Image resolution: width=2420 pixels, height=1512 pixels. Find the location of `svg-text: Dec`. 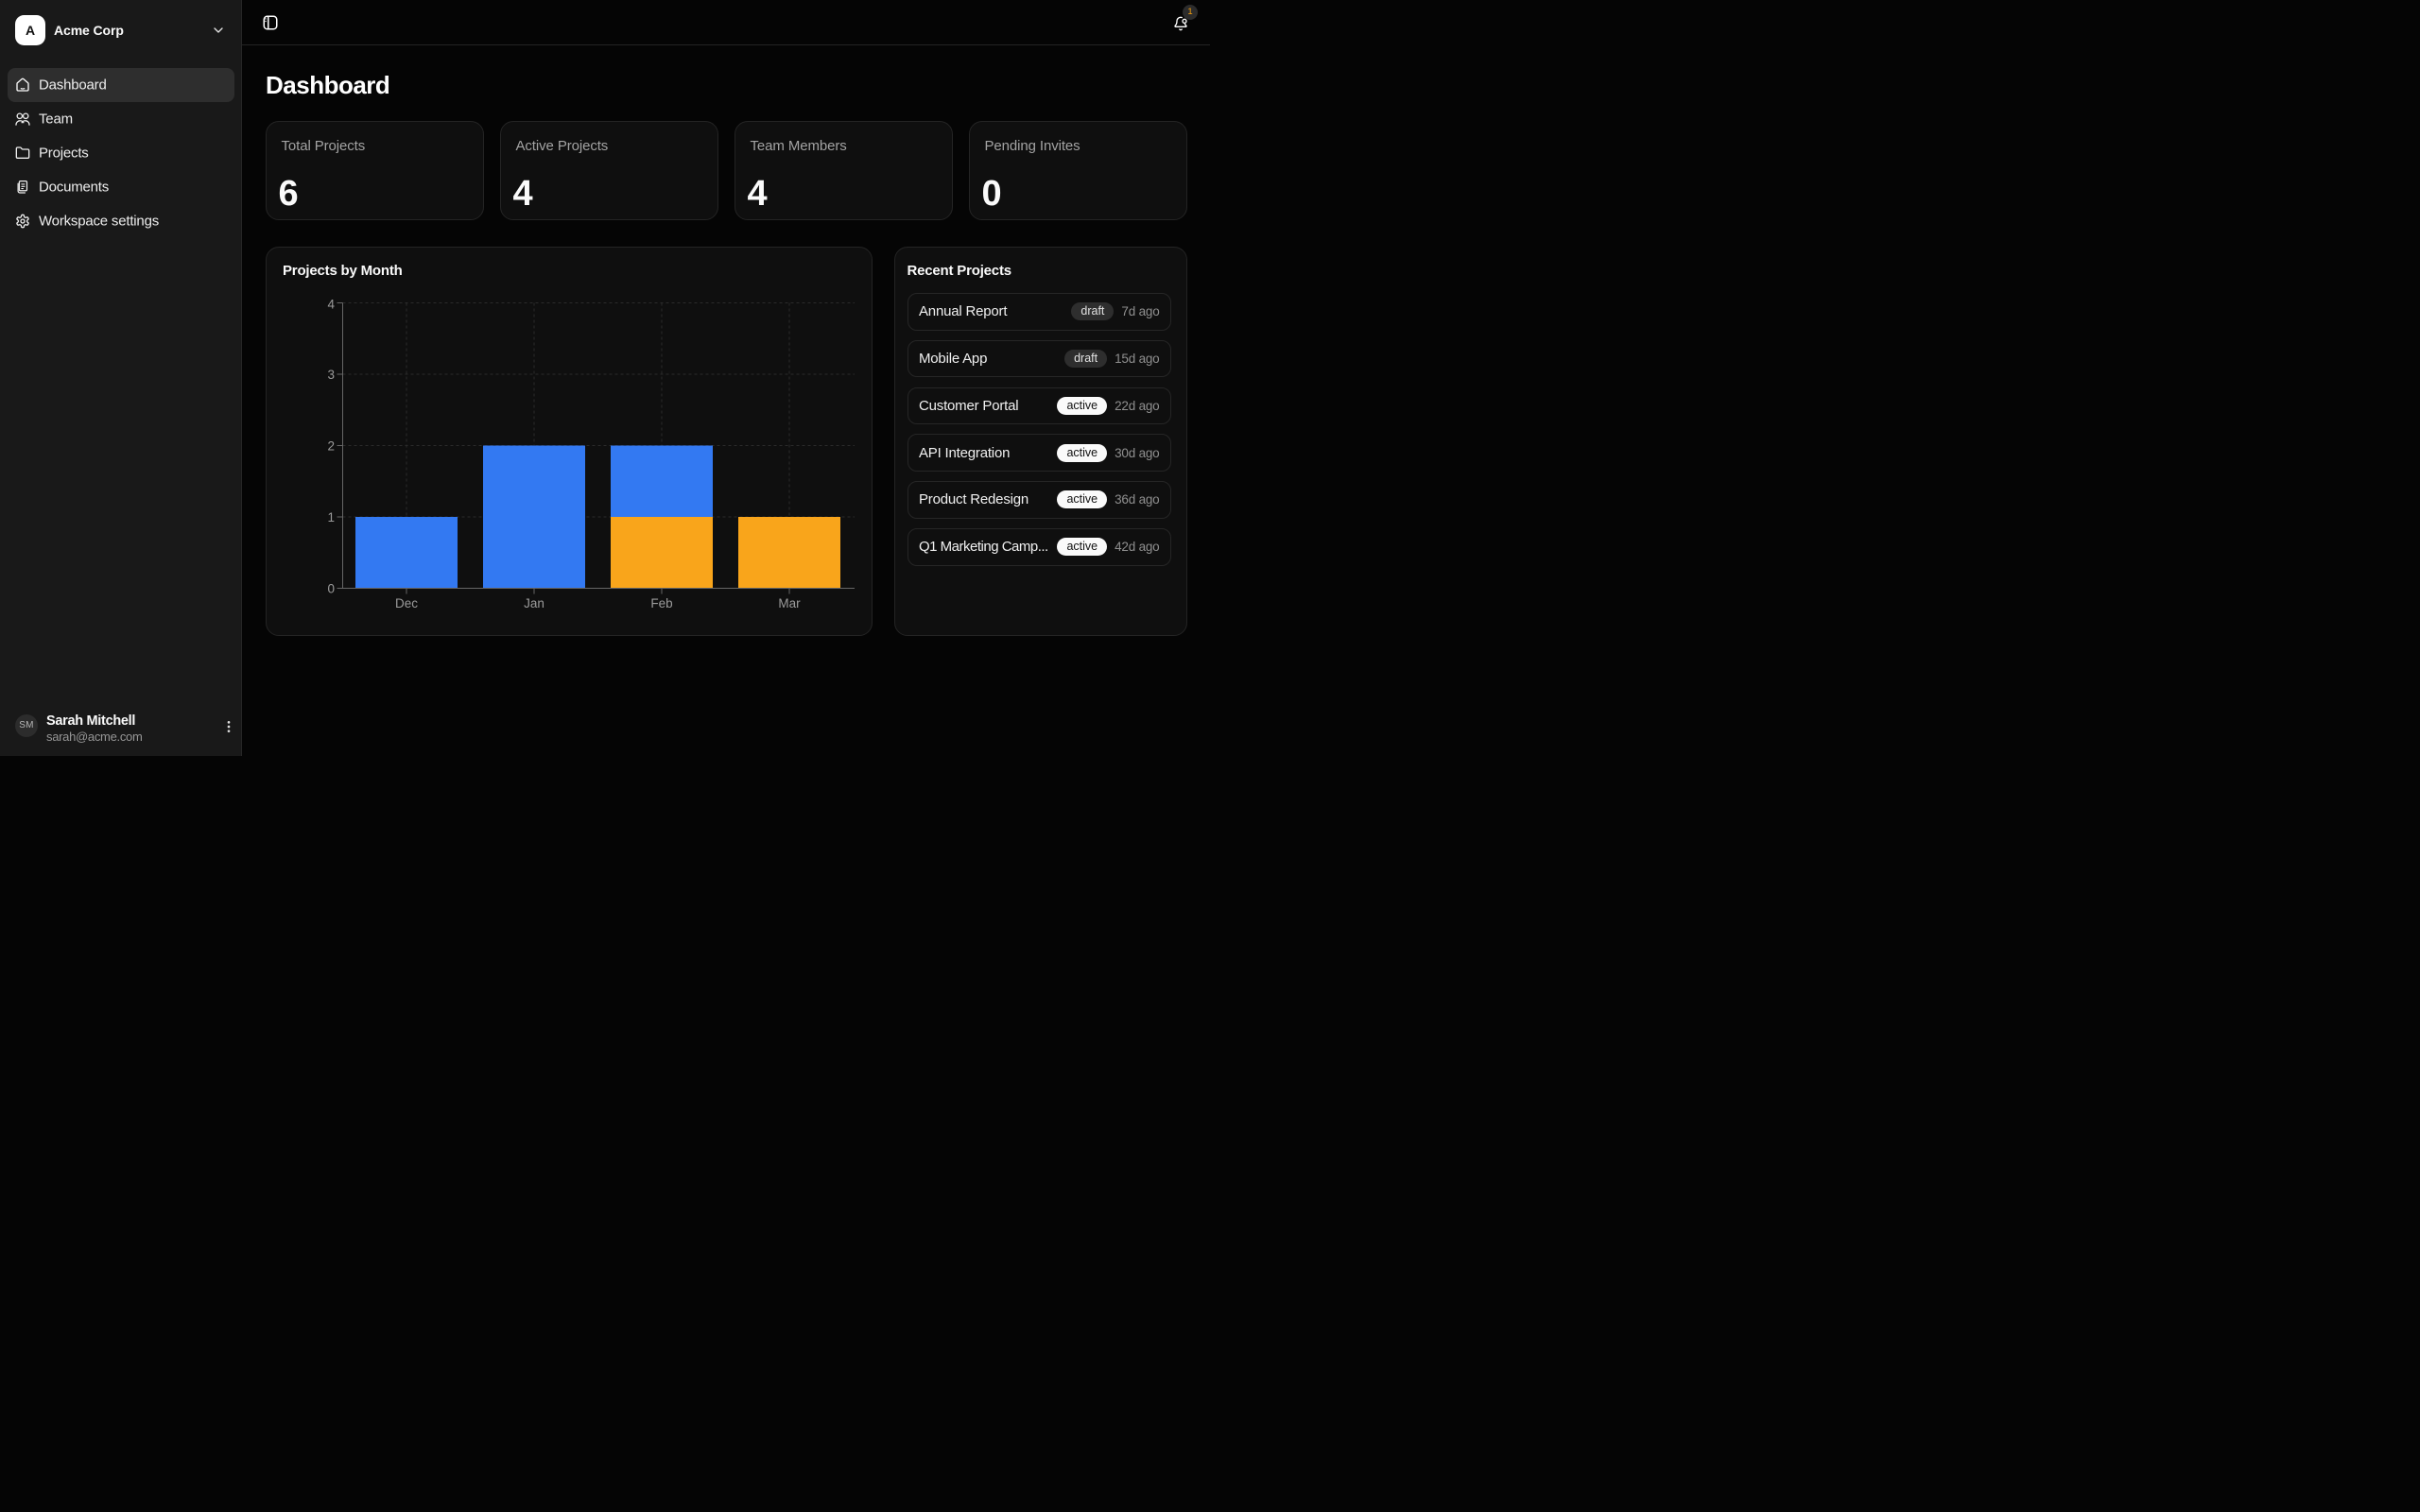

svg-text: Dec is located at coordinates (407, 603).